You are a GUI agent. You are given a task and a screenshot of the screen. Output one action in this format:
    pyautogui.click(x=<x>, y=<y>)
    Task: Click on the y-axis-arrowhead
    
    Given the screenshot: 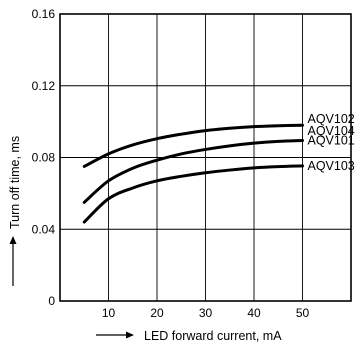 What is the action you would take?
    pyautogui.click(x=13, y=240)
    